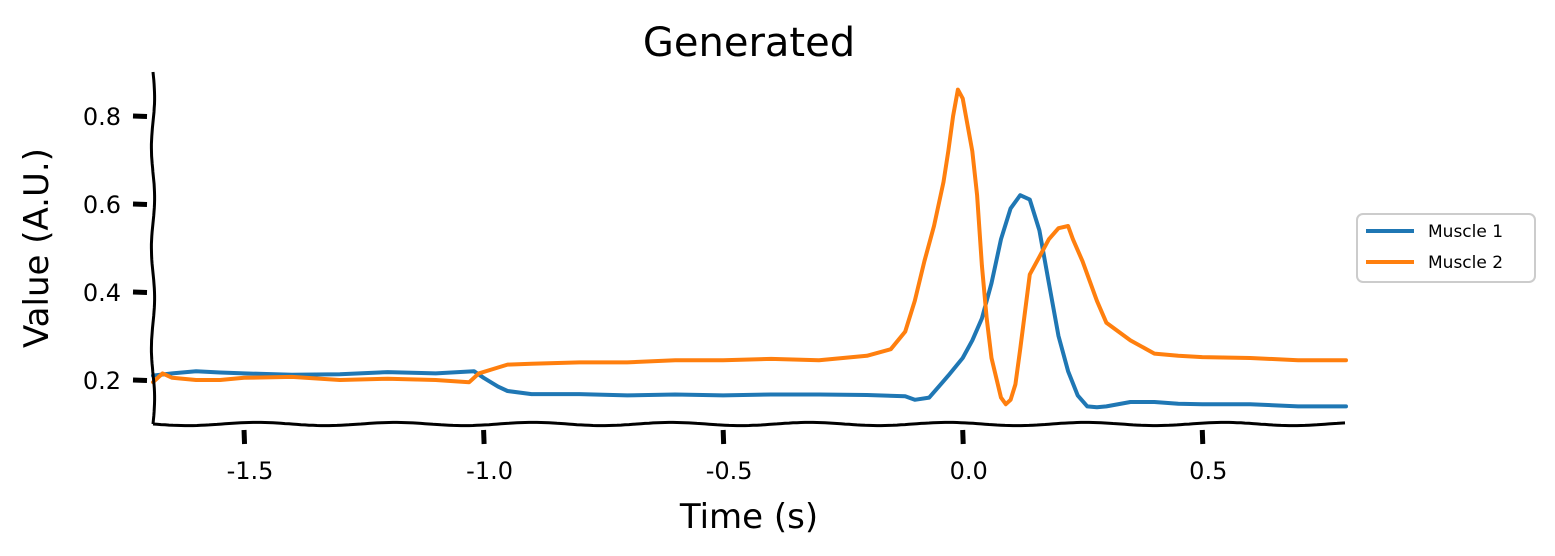 This screenshot has height=556, width=1555. What do you see at coordinates (102, 205) in the screenshot?
I see `y-tick-label: 0.6` at bounding box center [102, 205].